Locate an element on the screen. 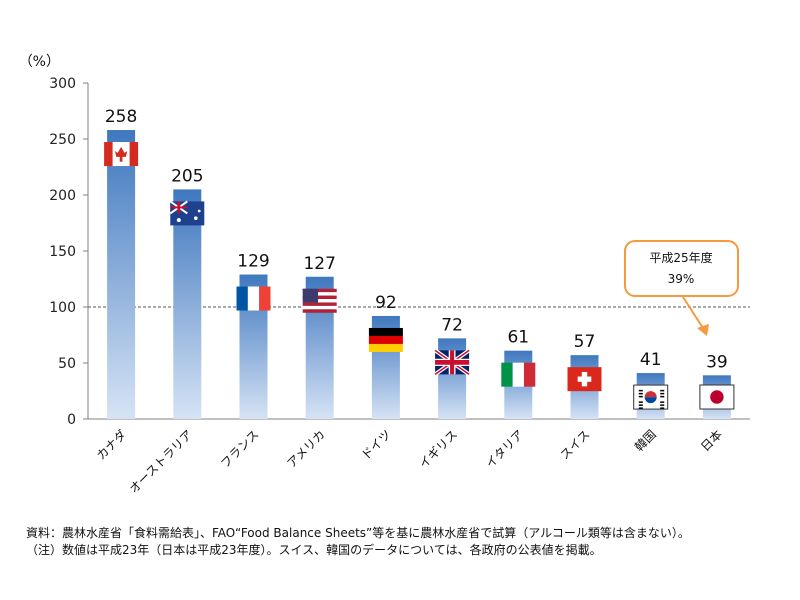 This screenshot has width=800, height=600. callout-line1: 平成25年度 is located at coordinates (680, 257).